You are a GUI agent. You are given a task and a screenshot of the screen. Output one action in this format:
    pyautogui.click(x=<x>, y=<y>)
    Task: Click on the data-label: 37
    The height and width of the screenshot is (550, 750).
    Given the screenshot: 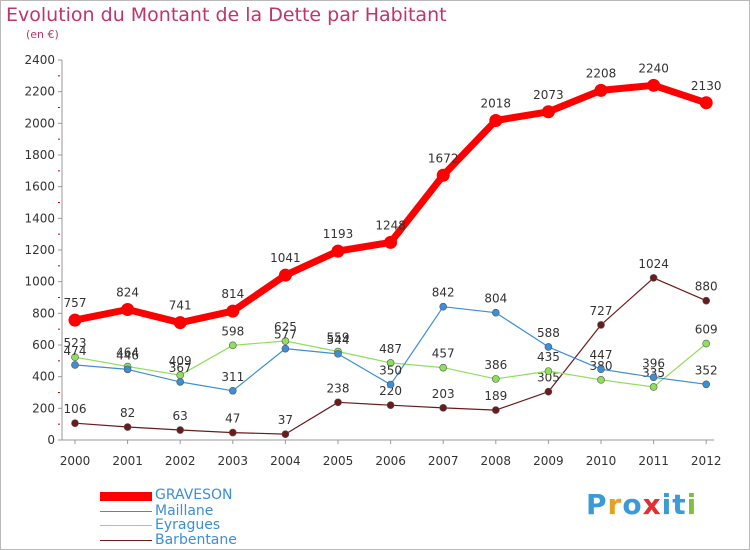 What is the action you would take?
    pyautogui.click(x=285, y=420)
    